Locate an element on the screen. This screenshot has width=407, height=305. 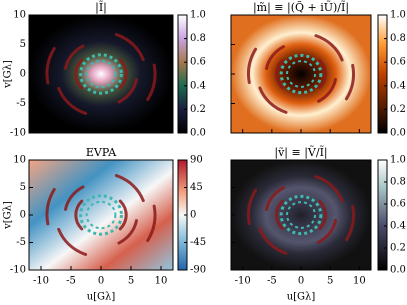
panel-title: |m̃| ≡ |(Q̃ + iŨ)/Ĩ| is located at coordinates (301, 7).